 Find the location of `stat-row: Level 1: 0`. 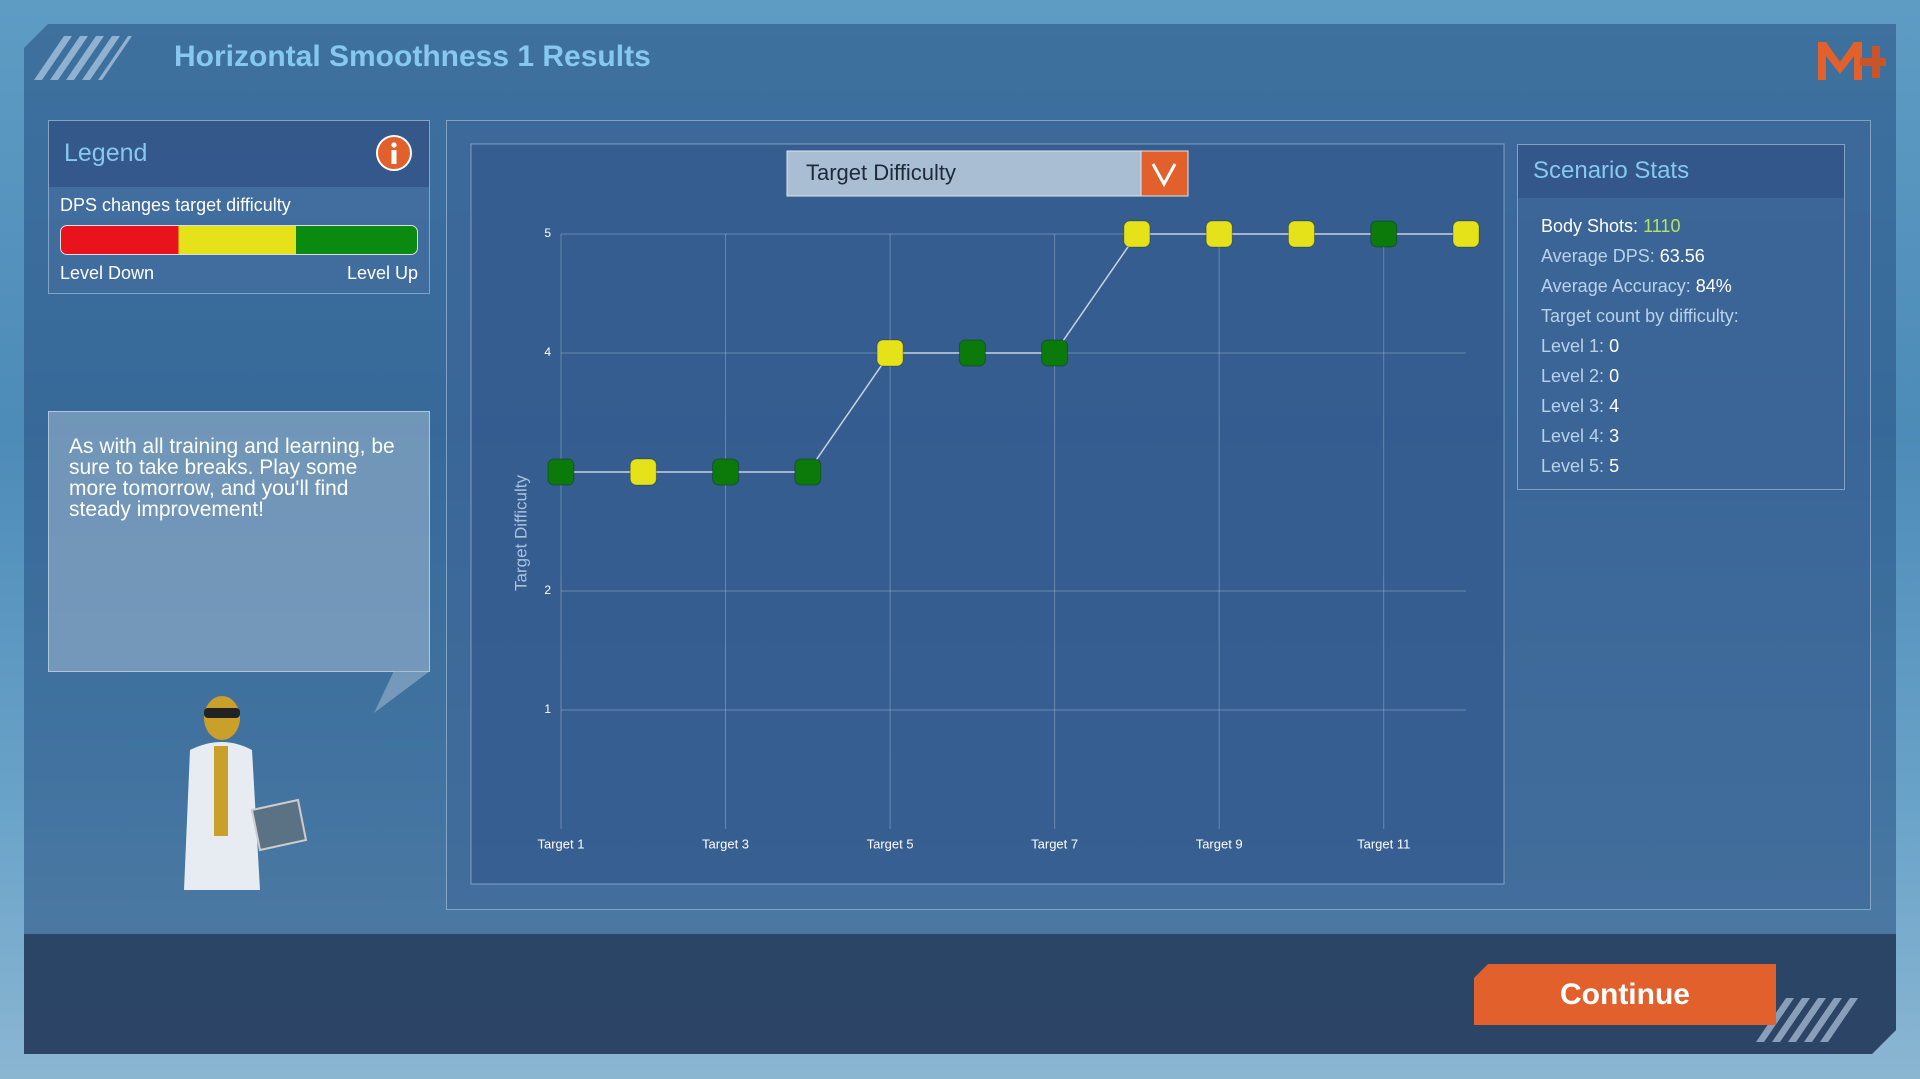

stat-row: Level 1: 0 is located at coordinates (1640, 346).